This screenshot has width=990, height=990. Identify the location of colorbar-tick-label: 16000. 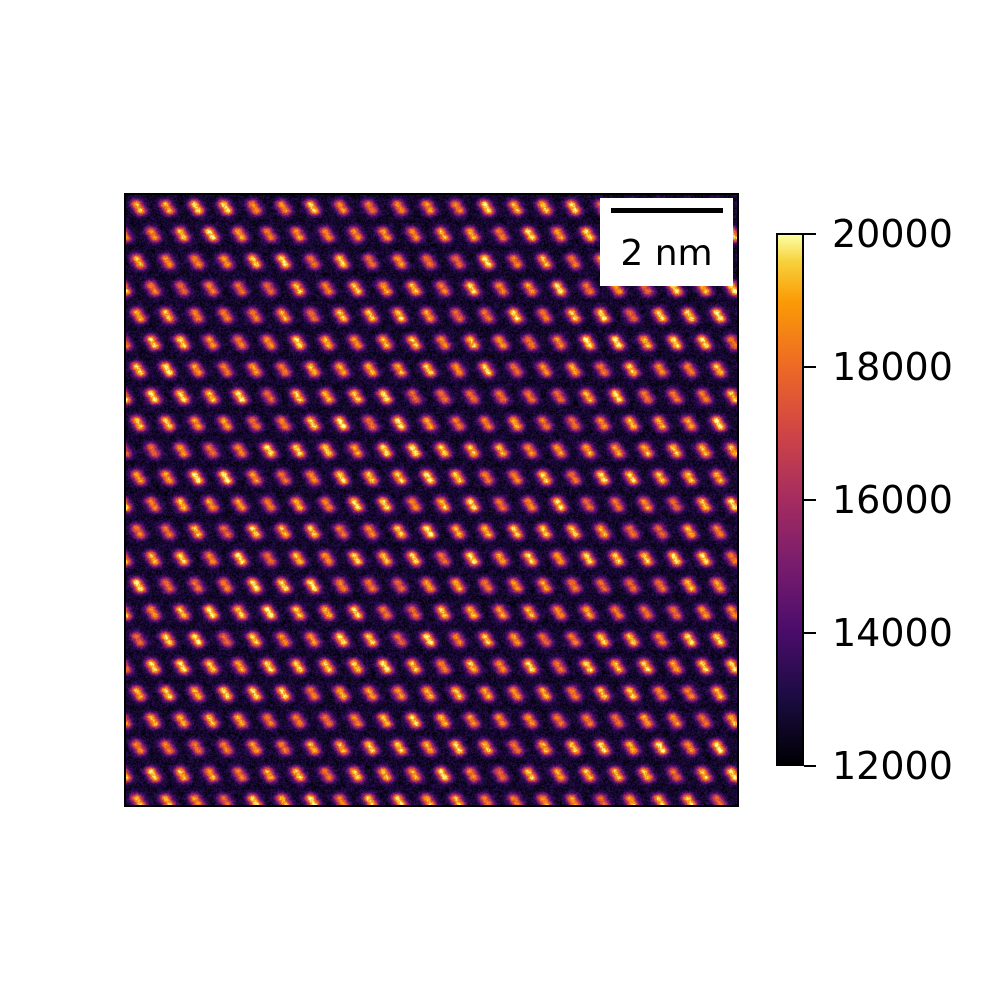
(892, 500).